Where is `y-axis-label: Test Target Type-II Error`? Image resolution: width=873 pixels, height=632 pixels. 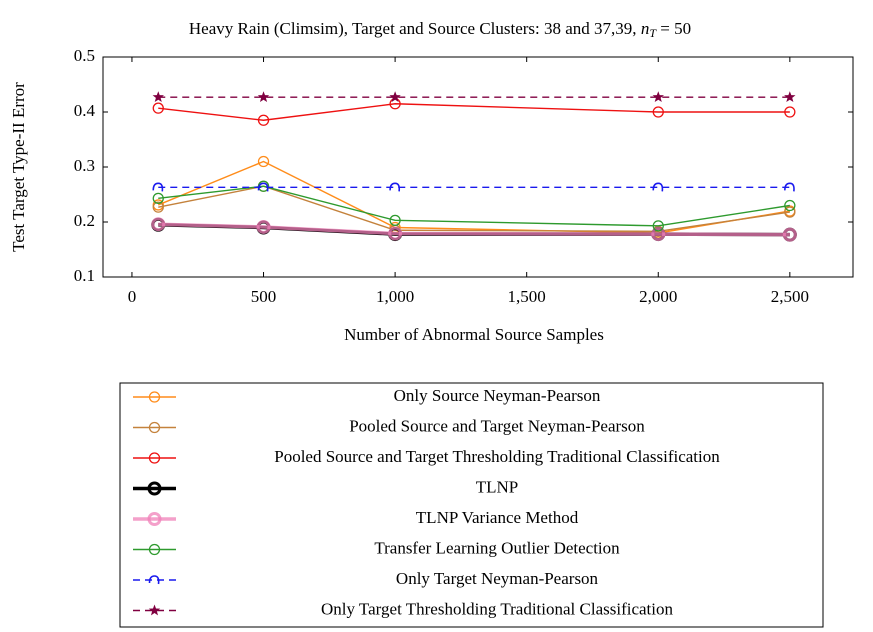 y-axis-label: Test Target Type-II Error is located at coordinates (18, 167).